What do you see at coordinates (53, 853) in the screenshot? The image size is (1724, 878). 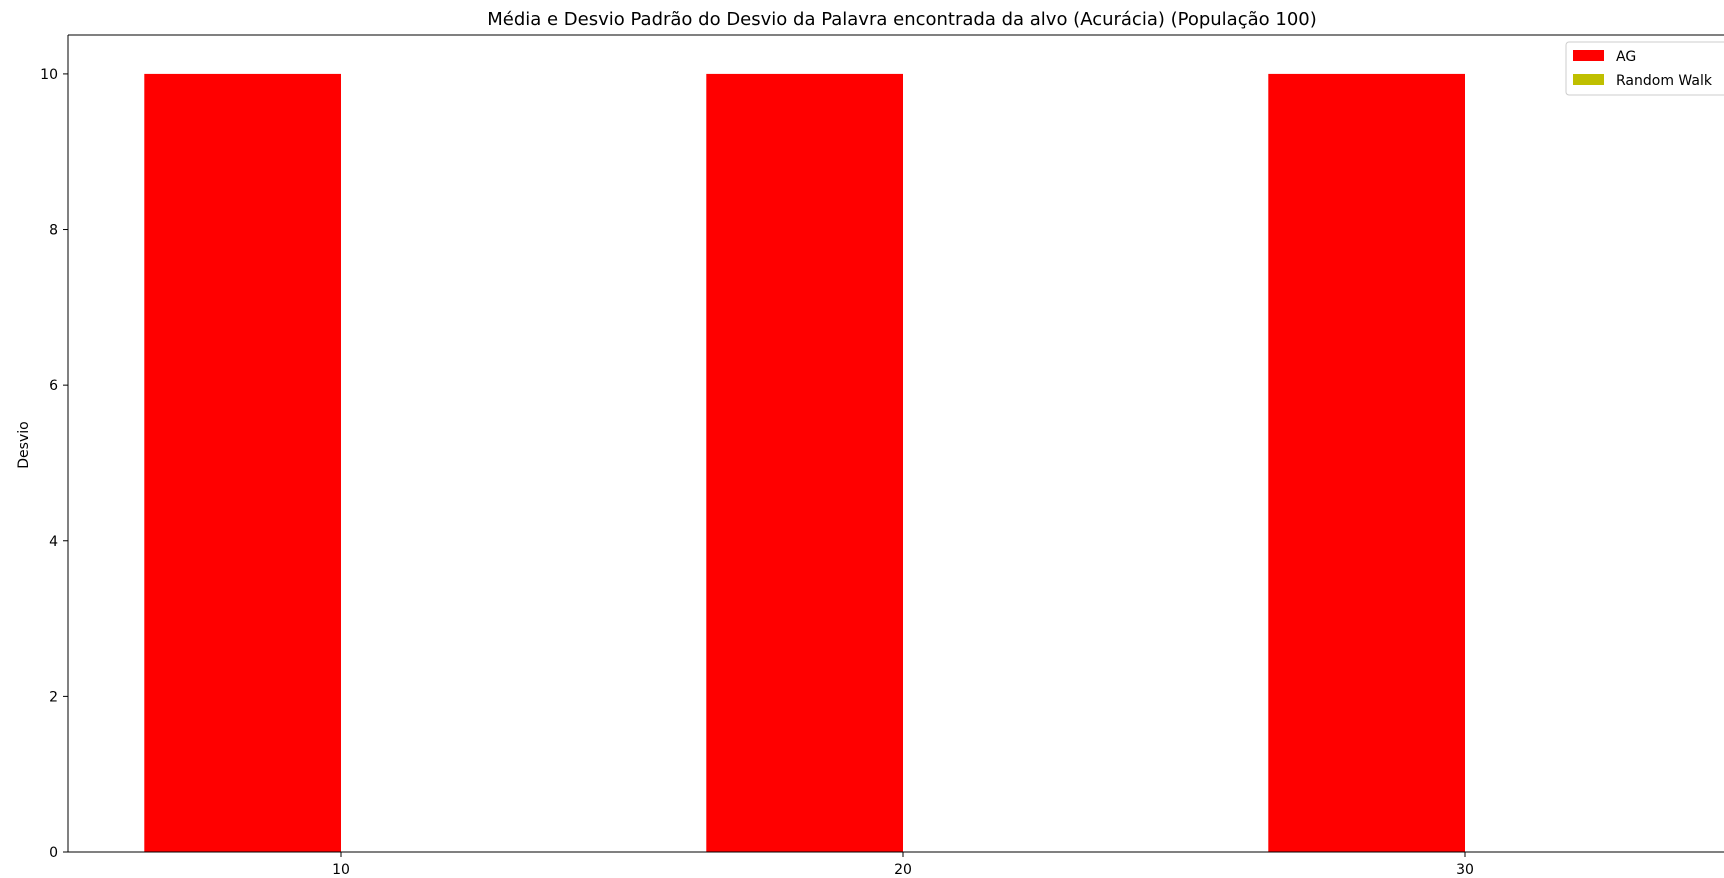 I see `y-tick-label: 0` at bounding box center [53, 853].